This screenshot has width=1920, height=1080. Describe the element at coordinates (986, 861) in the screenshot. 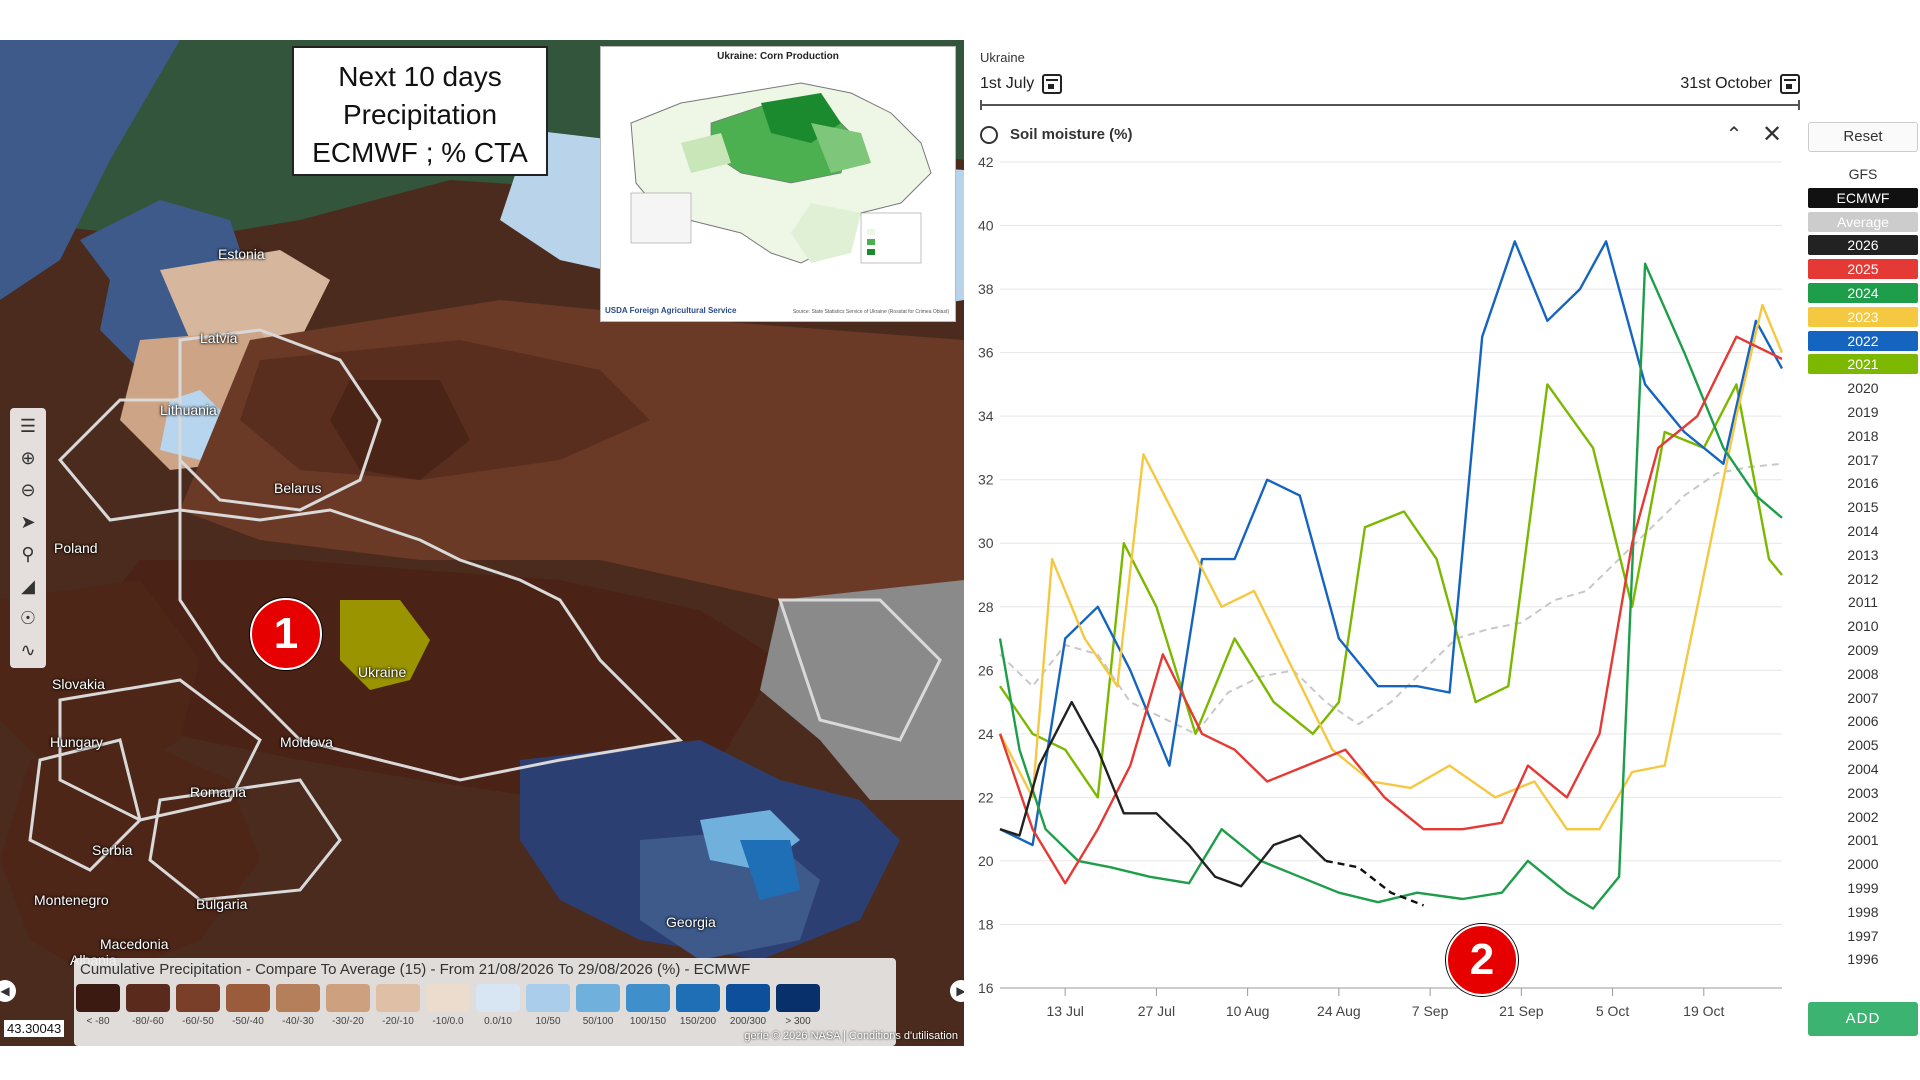

I see `y-tick-label: 20` at that location.